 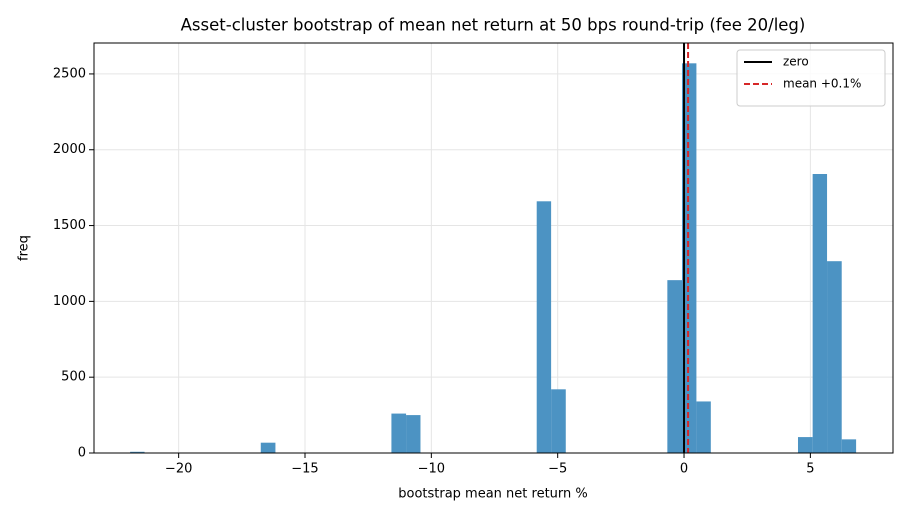 What do you see at coordinates (822, 84) in the screenshot?
I see `legend-label: mean +0.1%` at bounding box center [822, 84].